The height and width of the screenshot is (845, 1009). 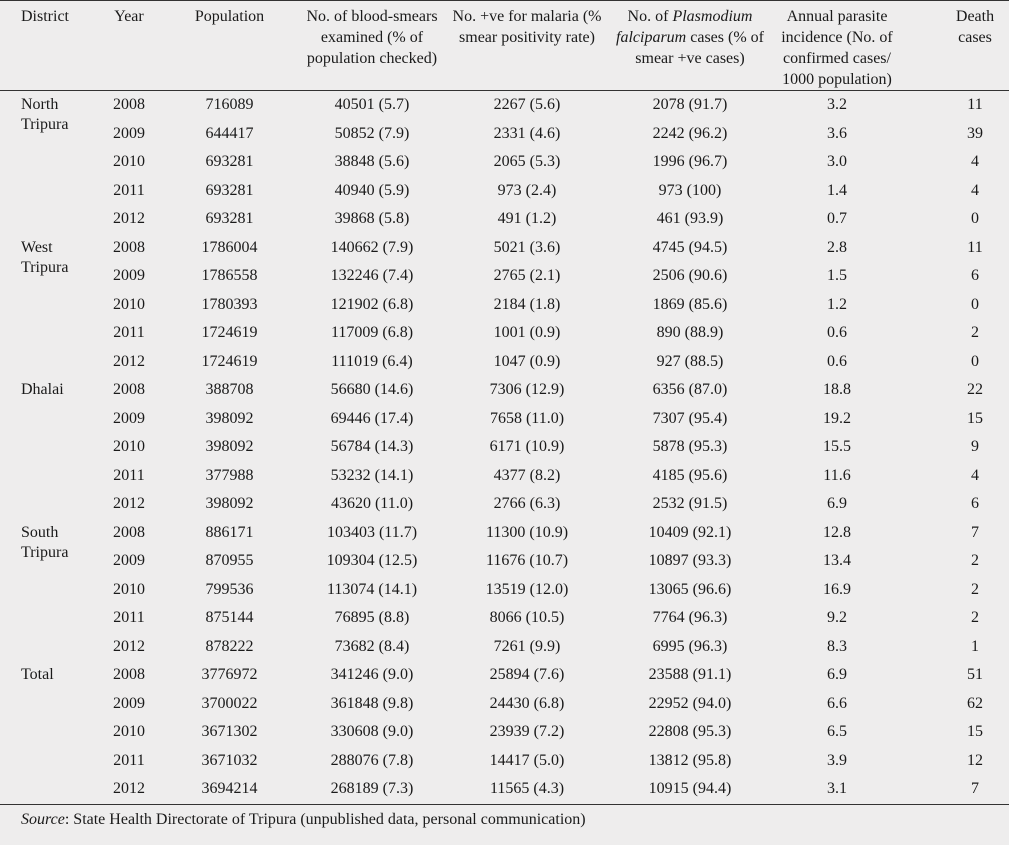 What do you see at coordinates (527, 418) in the screenshot?
I see `cell-positive: 7658 (11.0)` at bounding box center [527, 418].